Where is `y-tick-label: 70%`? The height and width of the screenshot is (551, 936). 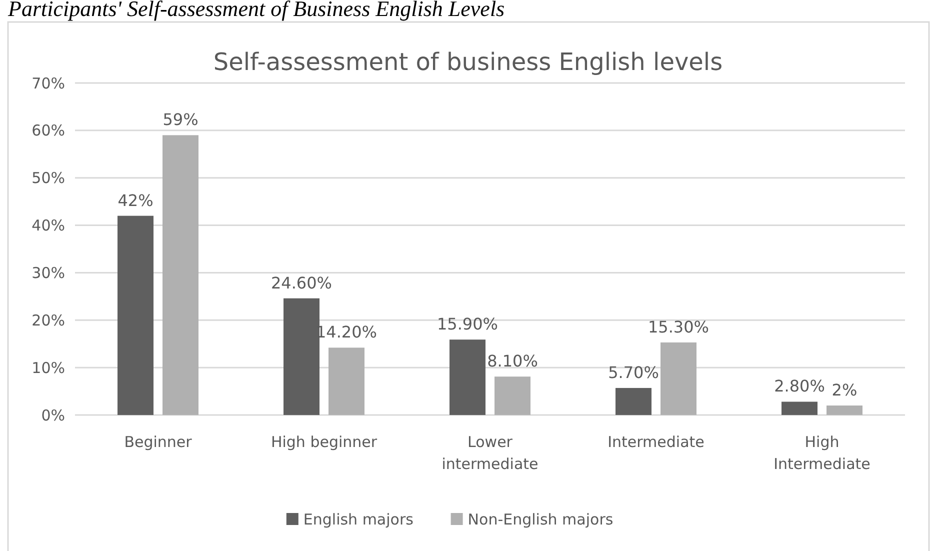
y-tick-label: 70% is located at coordinates (48, 83).